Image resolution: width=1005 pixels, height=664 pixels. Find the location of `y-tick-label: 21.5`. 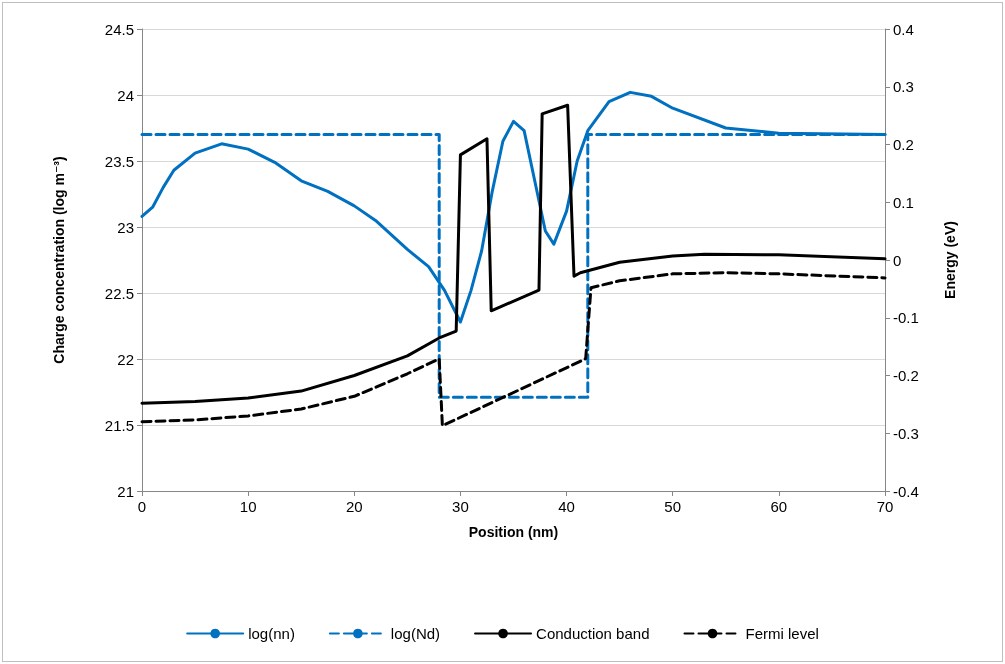

y-tick-label: 21.5 is located at coordinates (119, 425).